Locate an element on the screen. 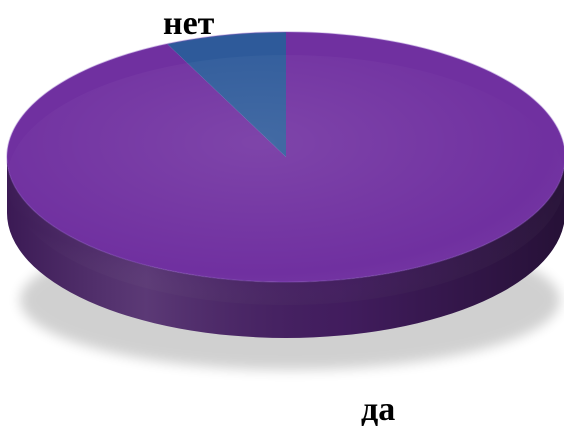 The height and width of the screenshot is (428, 564). slice-label-da: да is located at coordinates (378, 409).